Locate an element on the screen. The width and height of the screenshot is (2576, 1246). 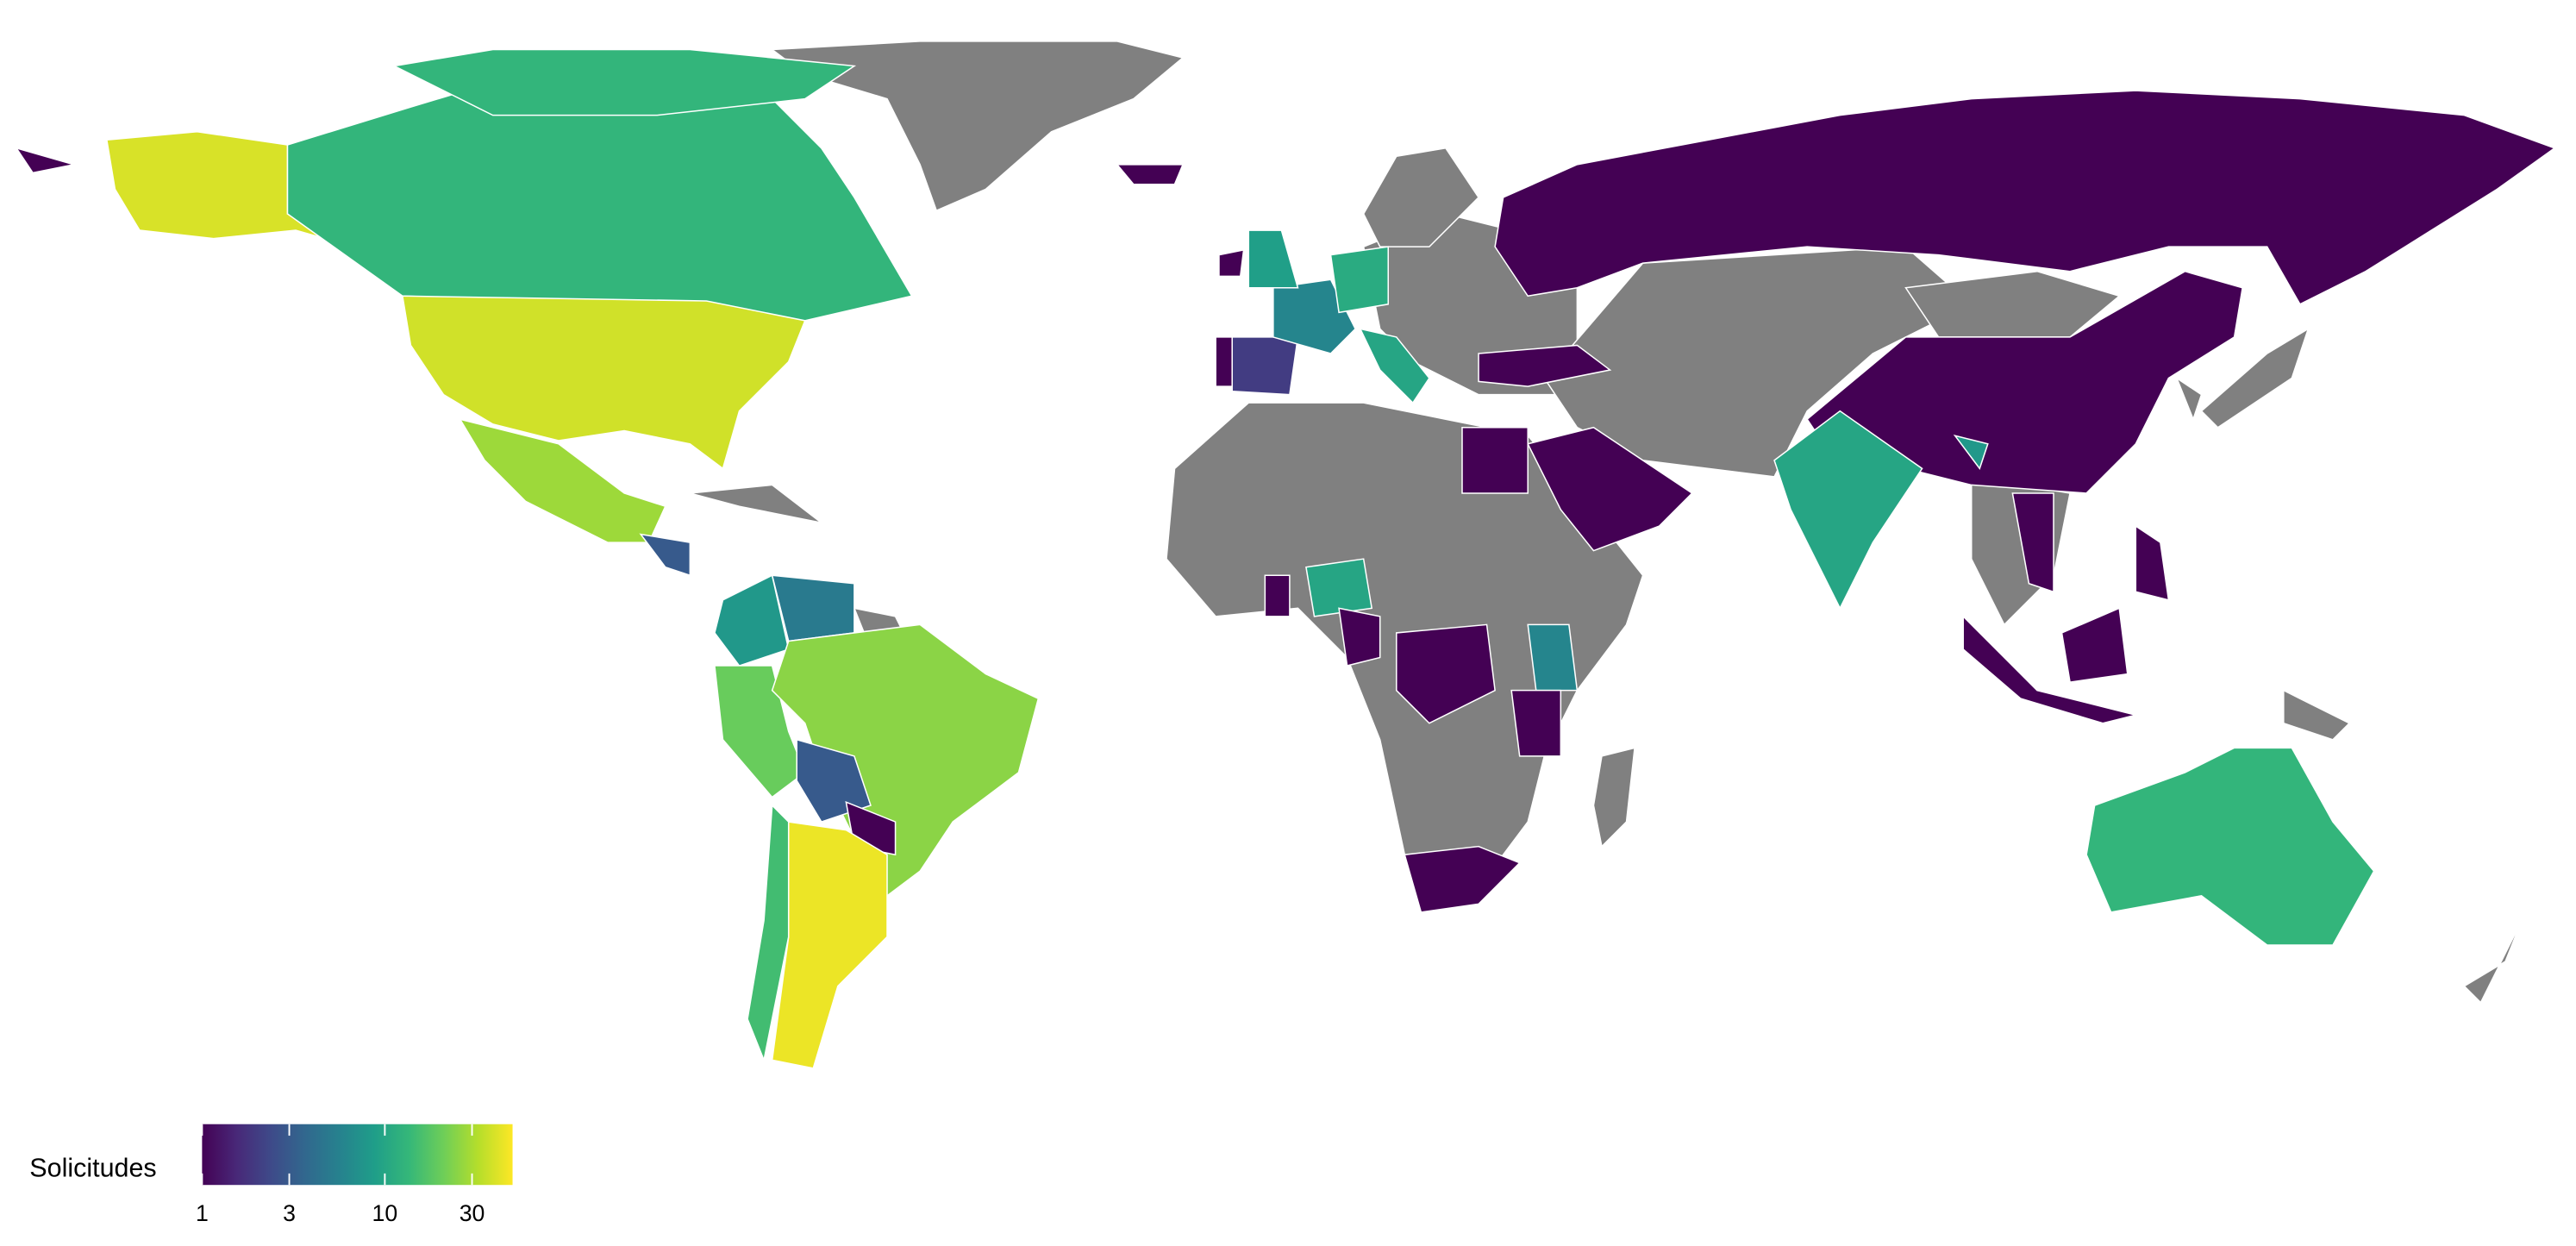
tick-label: 10 is located at coordinates (385, 1213).